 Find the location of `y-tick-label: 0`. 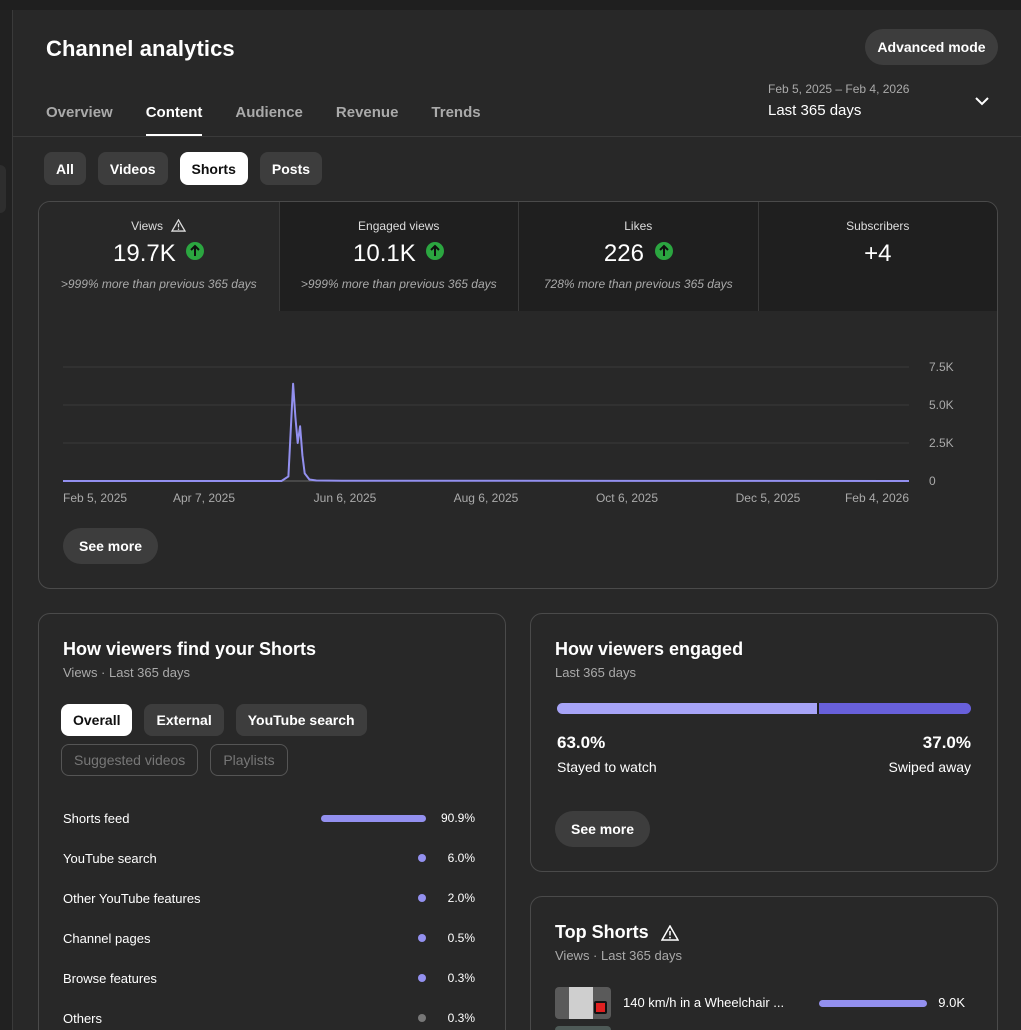

y-tick-label: 0 is located at coordinates (932, 481).